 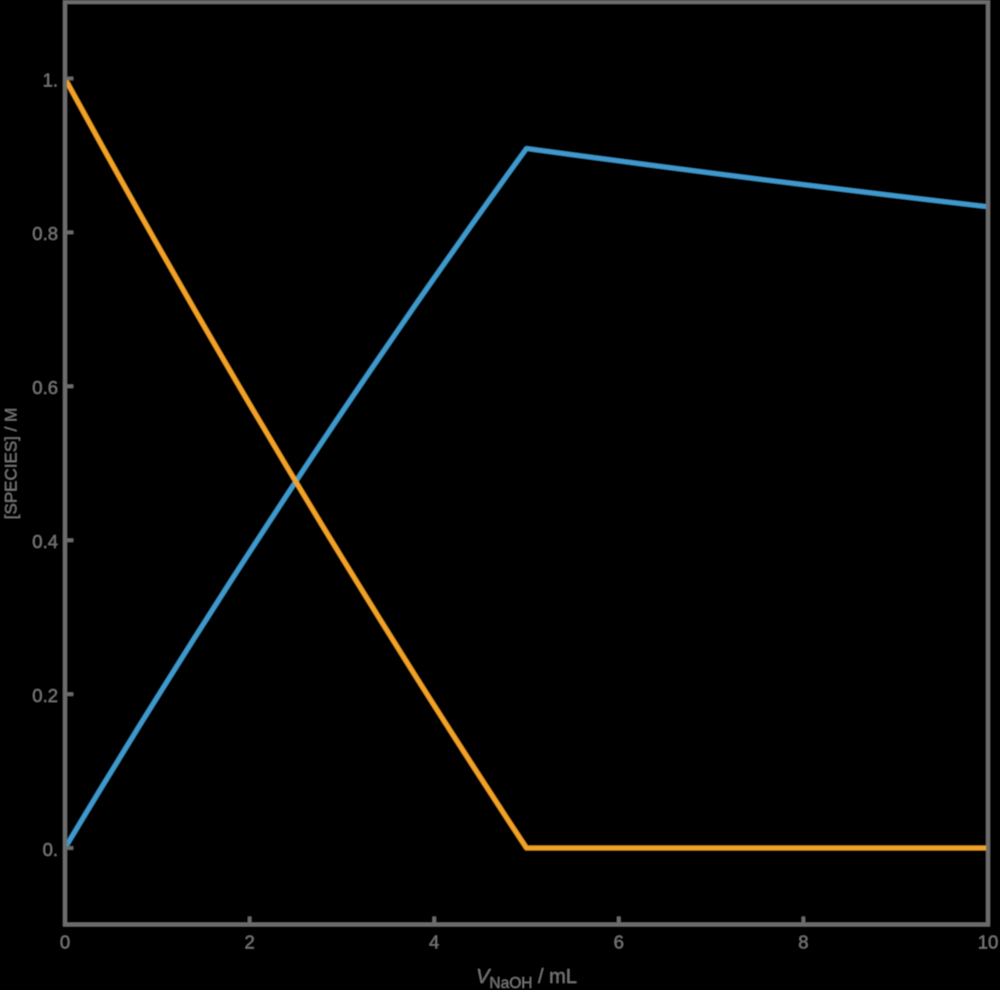 What do you see at coordinates (619, 941) in the screenshot?
I see `svg-text: 6` at bounding box center [619, 941].